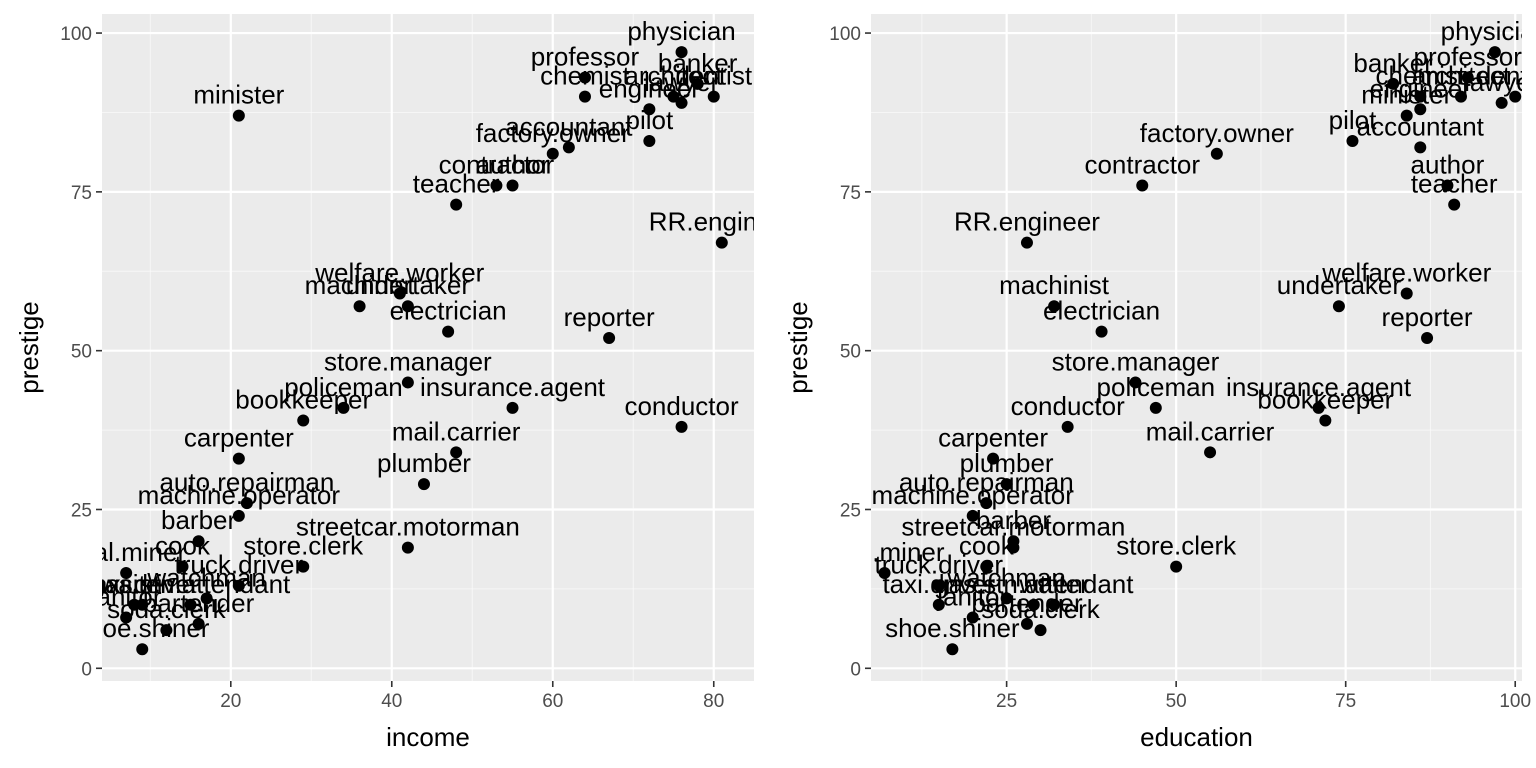 This screenshot has height=768, width=1536. Describe the element at coordinates (126, 573) in the screenshot. I see `point-coal-miner` at that location.